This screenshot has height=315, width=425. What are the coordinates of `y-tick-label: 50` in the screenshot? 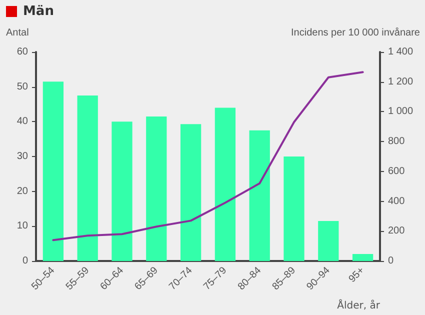 It's located at (22, 86).